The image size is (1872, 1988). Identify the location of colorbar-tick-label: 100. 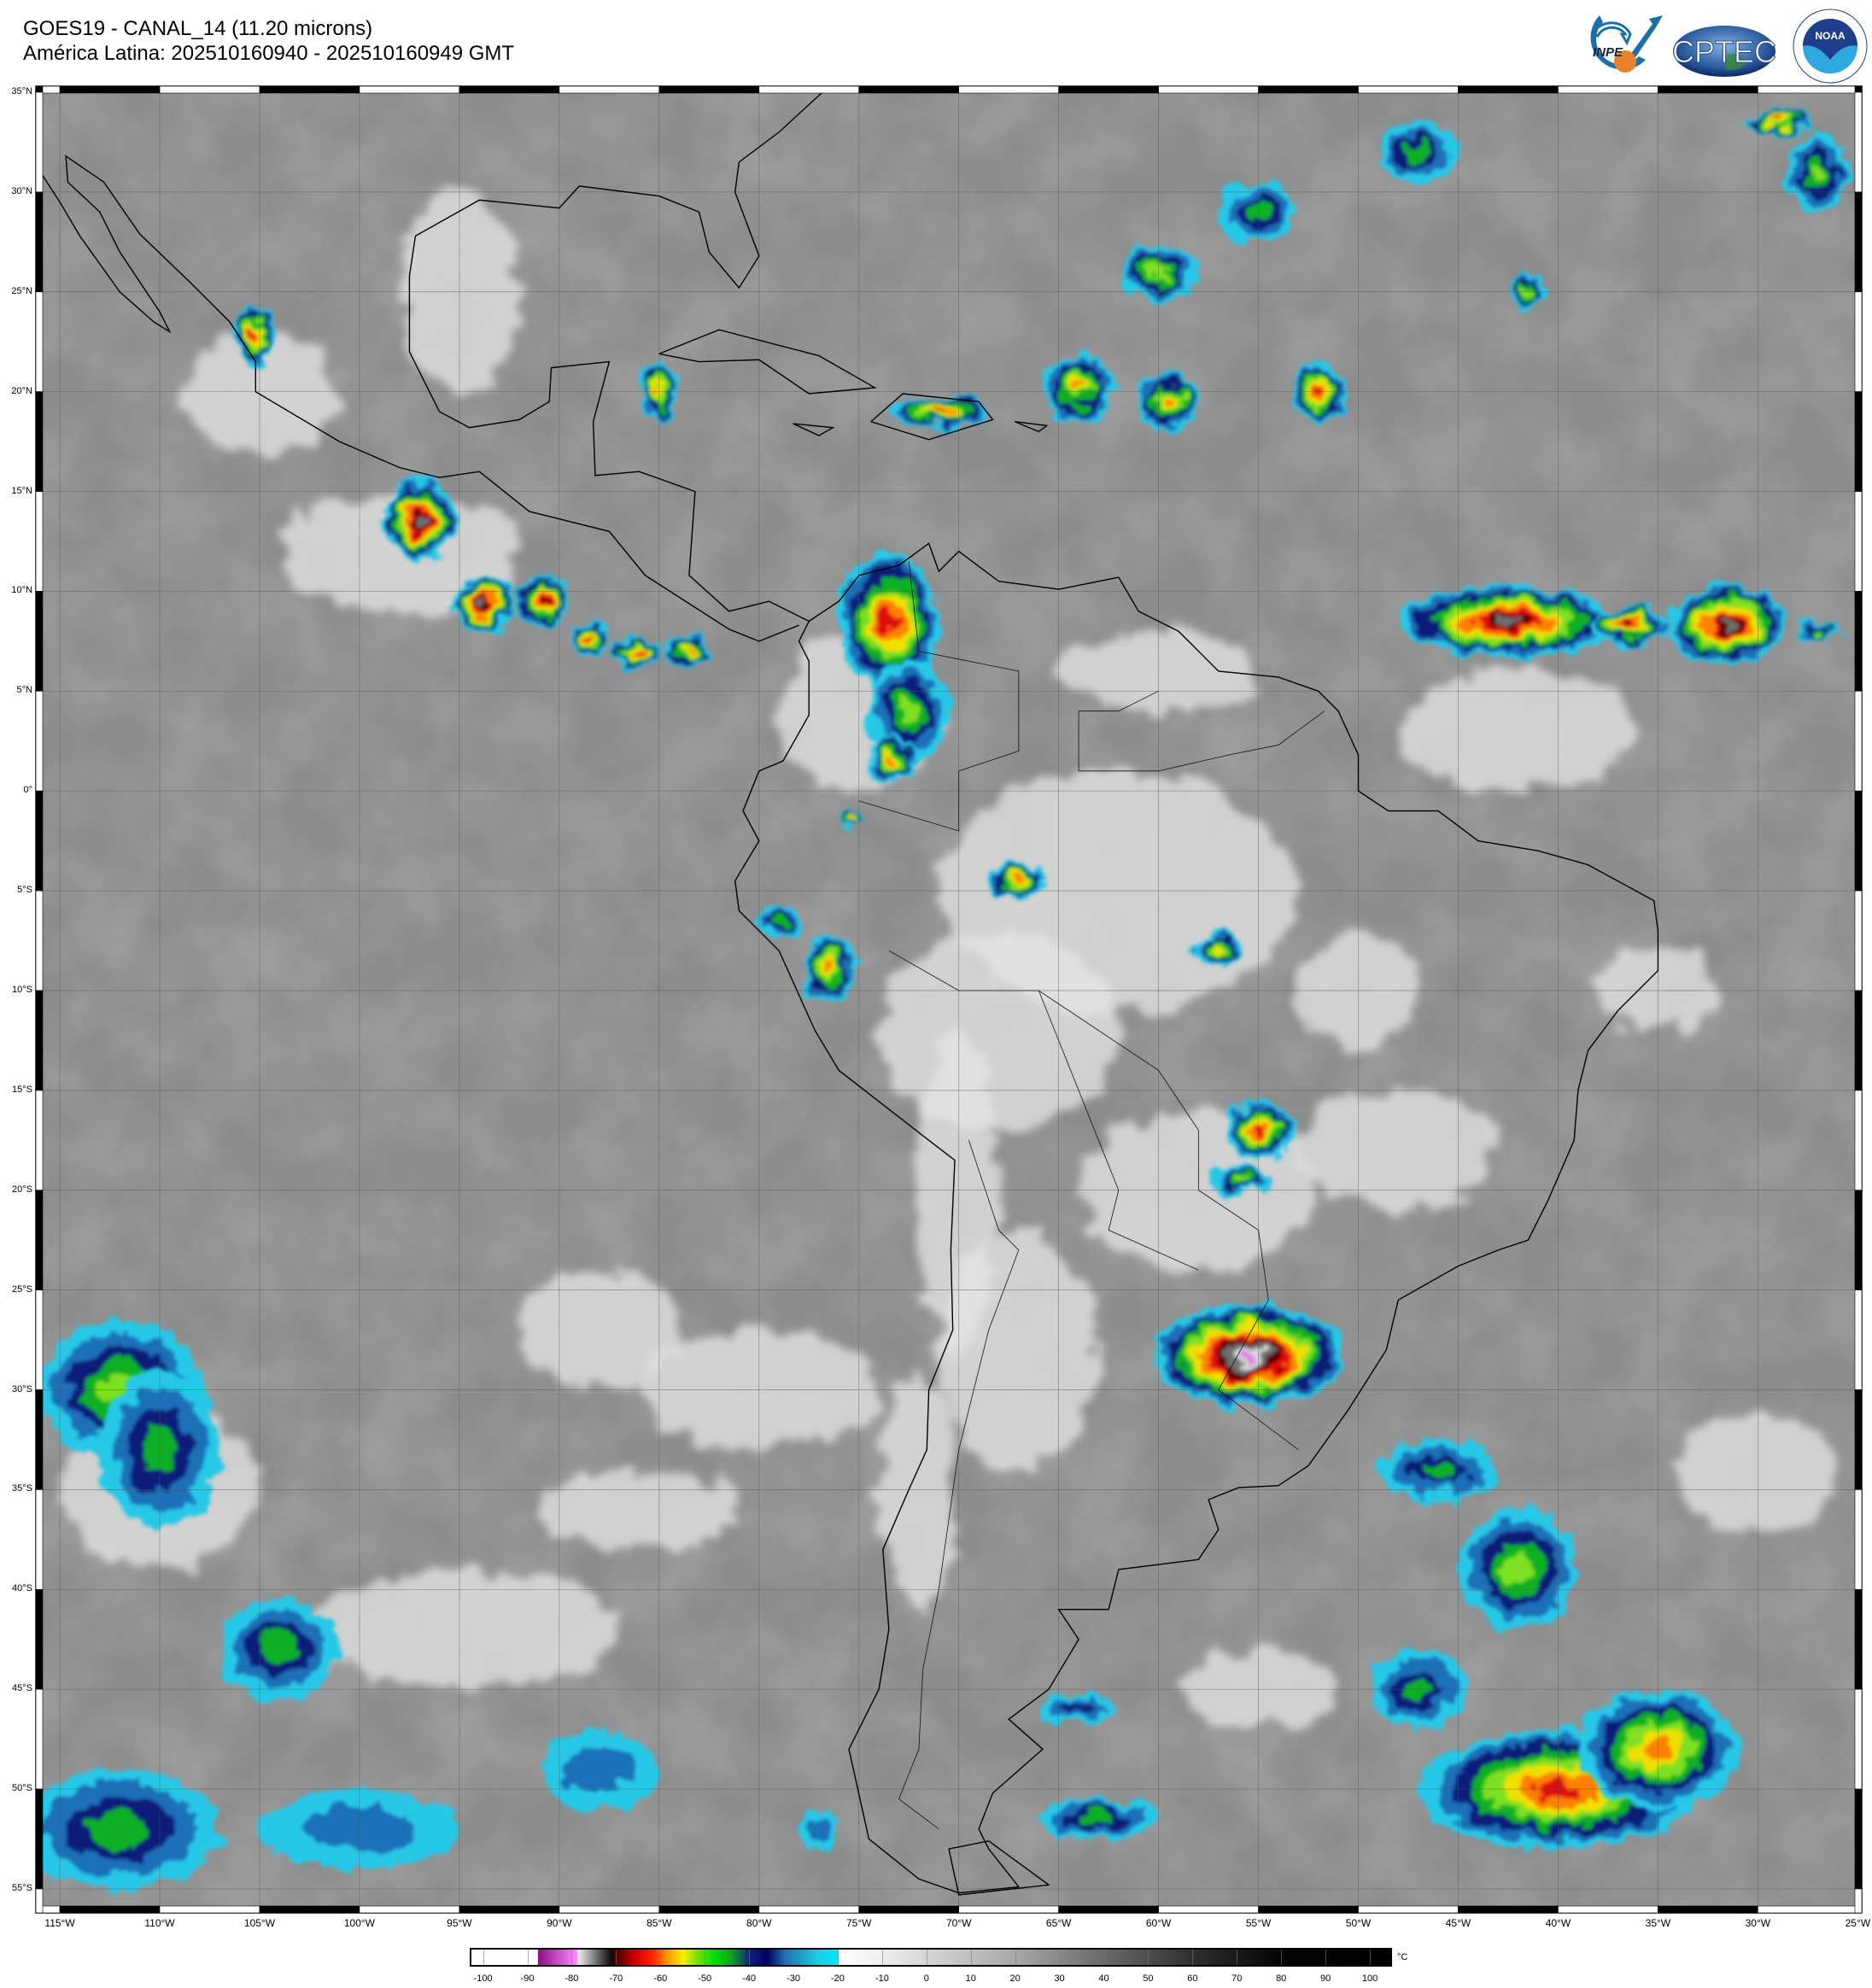
(1369, 1978).